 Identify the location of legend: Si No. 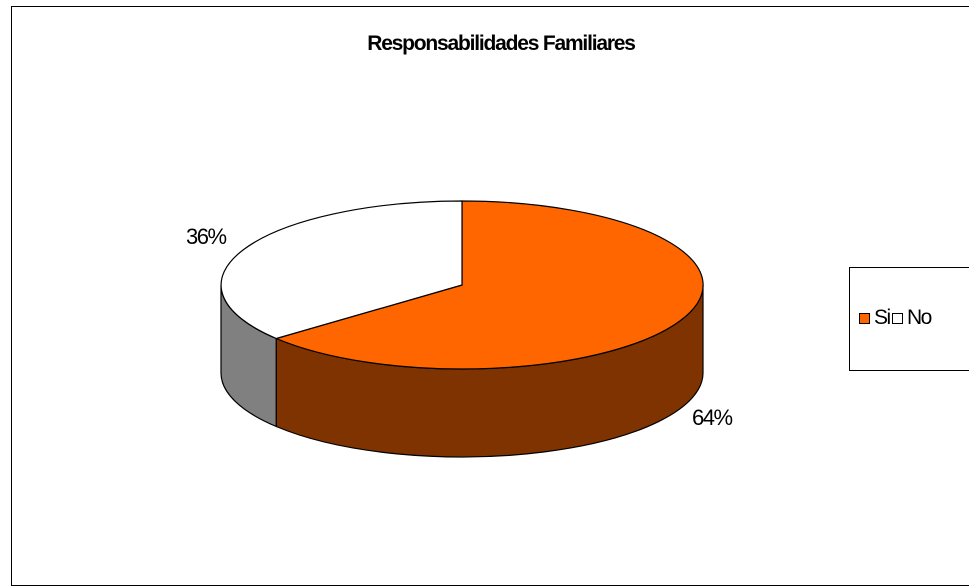
(909, 319).